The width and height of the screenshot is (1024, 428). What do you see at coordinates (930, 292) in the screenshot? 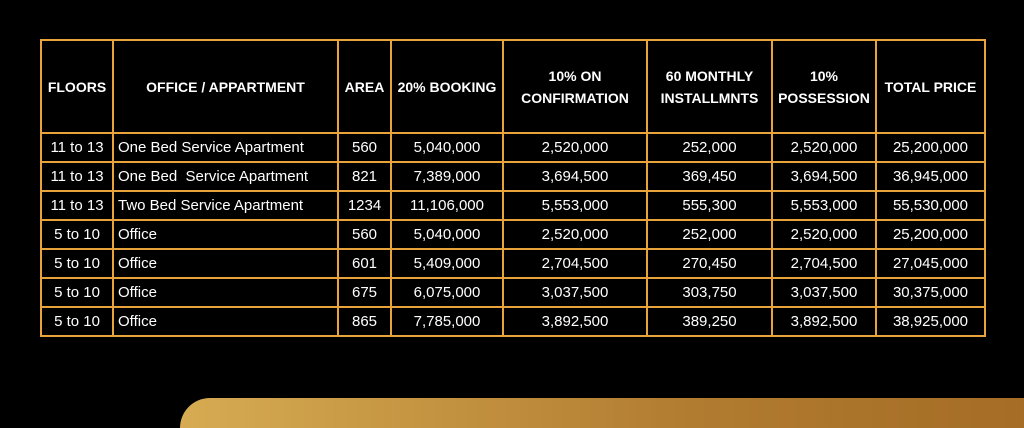
I see `table-cell: 30,375,000` at bounding box center [930, 292].